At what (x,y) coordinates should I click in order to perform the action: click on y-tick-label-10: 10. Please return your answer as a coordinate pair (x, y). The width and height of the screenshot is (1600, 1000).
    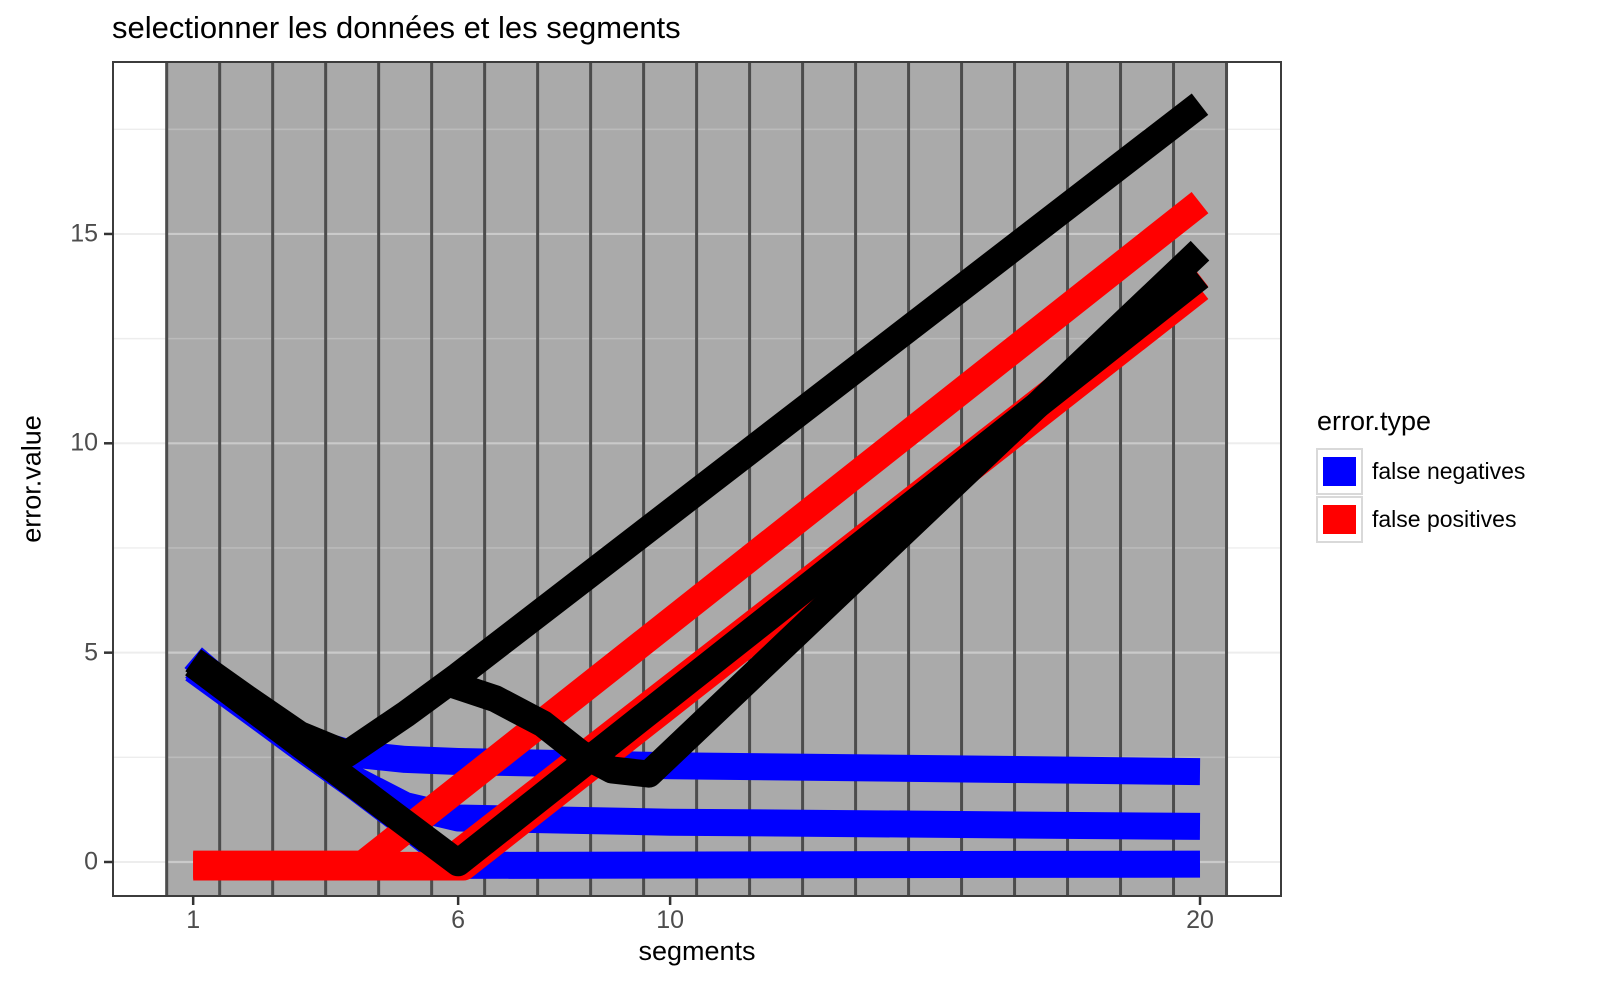
    Looking at the image, I should click on (84, 442).